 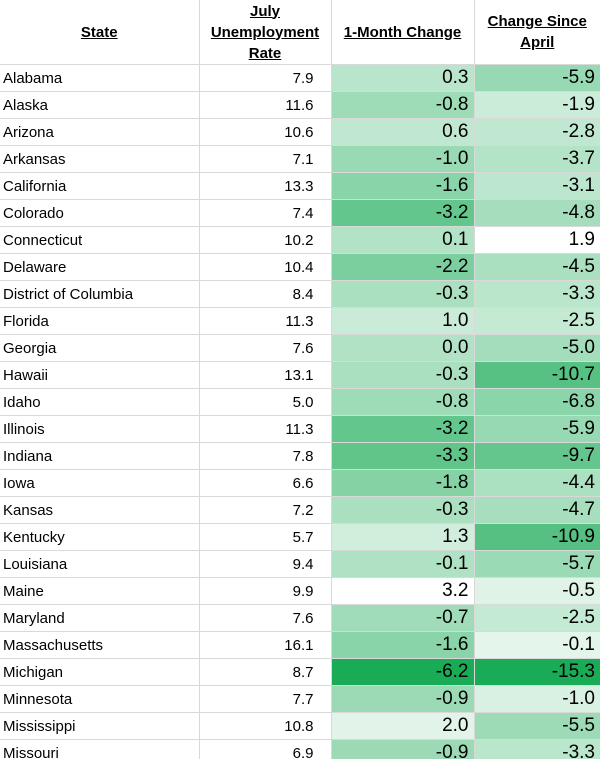 What do you see at coordinates (537, 32) in the screenshot?
I see `header-change-since-april: Change Since April` at bounding box center [537, 32].